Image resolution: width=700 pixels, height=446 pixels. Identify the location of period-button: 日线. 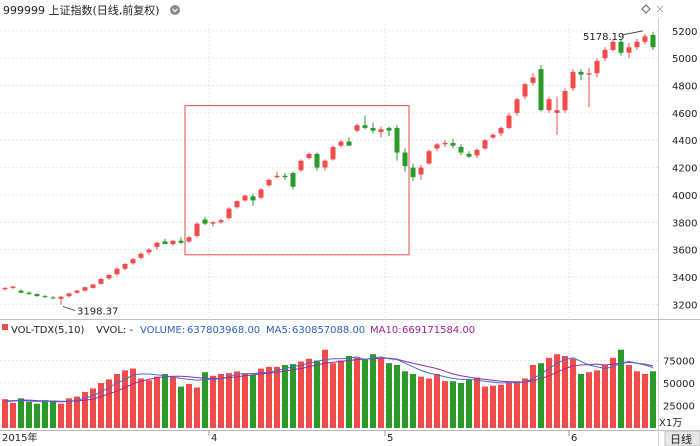
(682, 438).